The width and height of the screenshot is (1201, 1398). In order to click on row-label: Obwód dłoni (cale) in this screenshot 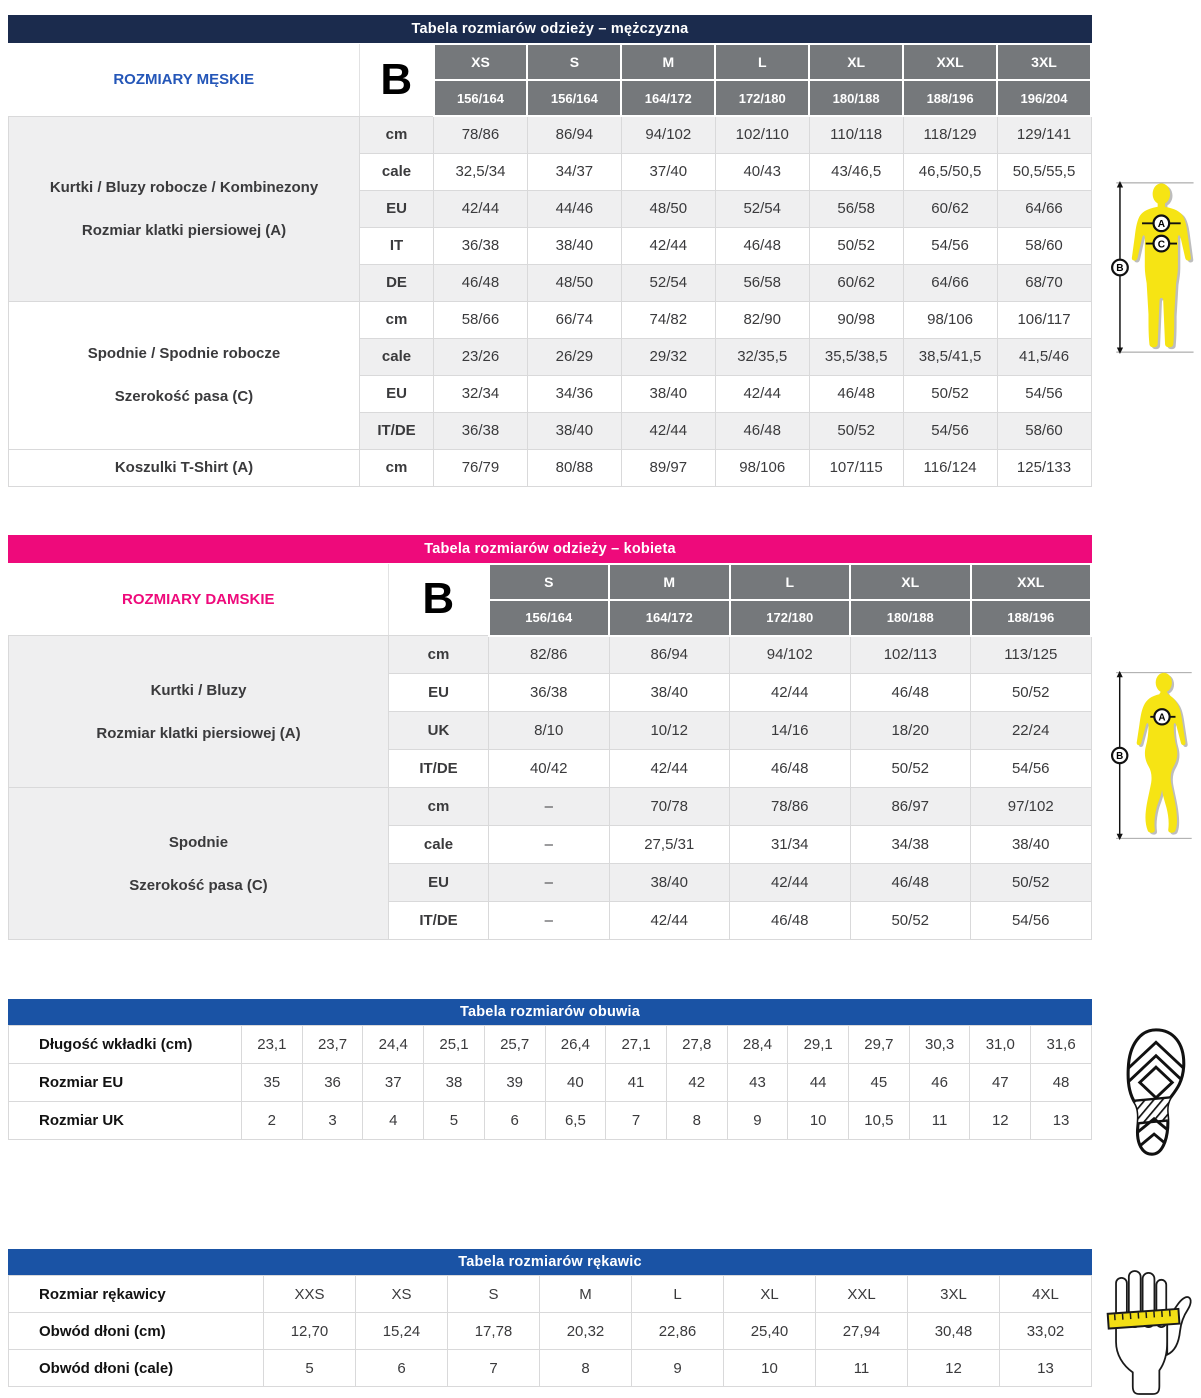, I will do `click(136, 1368)`.